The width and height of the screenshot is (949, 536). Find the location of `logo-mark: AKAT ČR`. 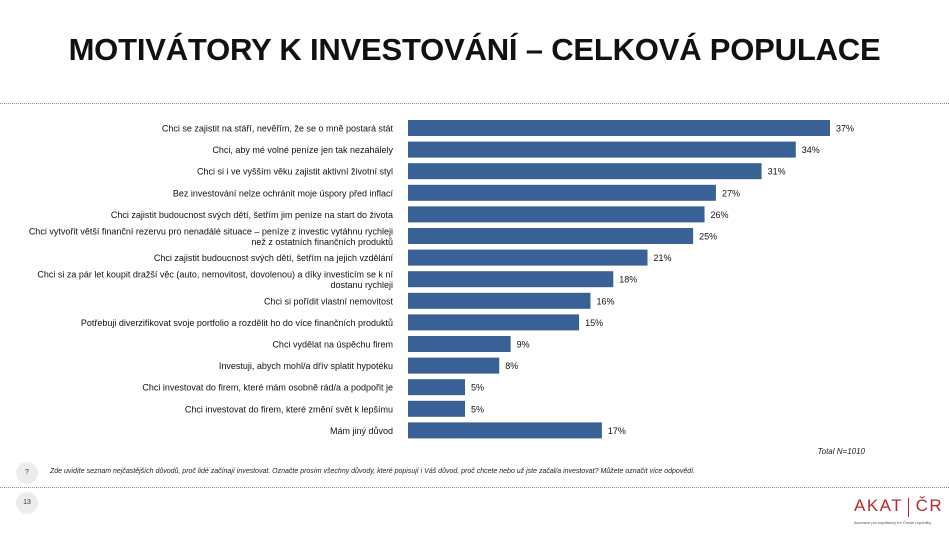

logo-mark: AKAT ČR is located at coordinates (899, 505).